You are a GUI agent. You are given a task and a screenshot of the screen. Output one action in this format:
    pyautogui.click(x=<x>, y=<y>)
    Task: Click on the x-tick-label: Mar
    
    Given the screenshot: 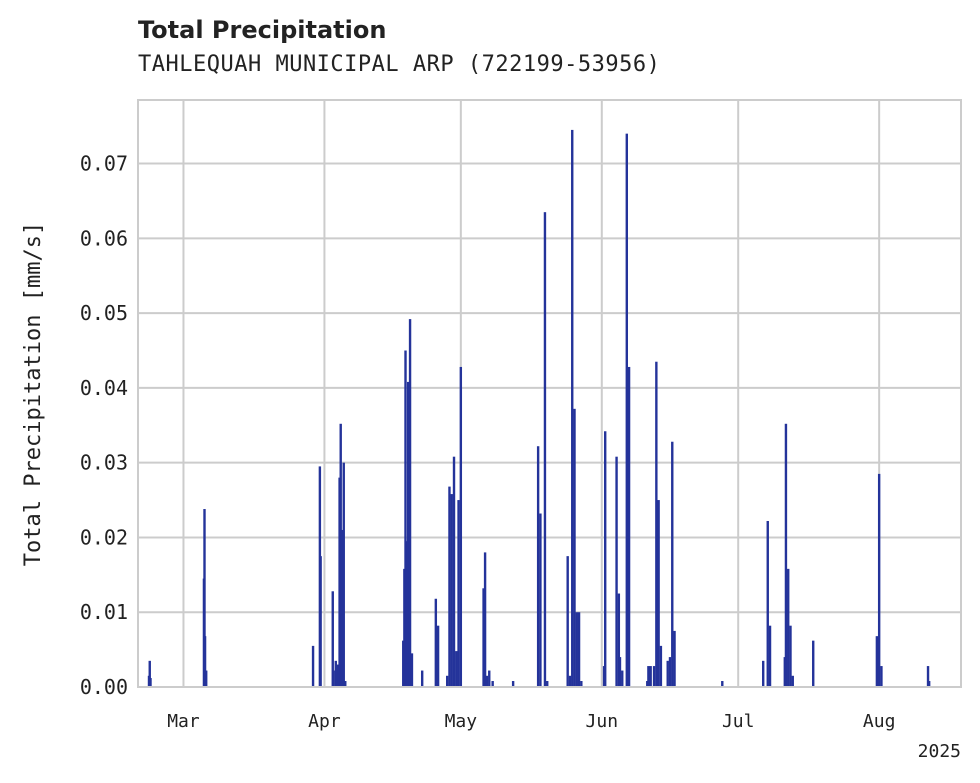 What is the action you would take?
    pyautogui.click(x=183, y=721)
    